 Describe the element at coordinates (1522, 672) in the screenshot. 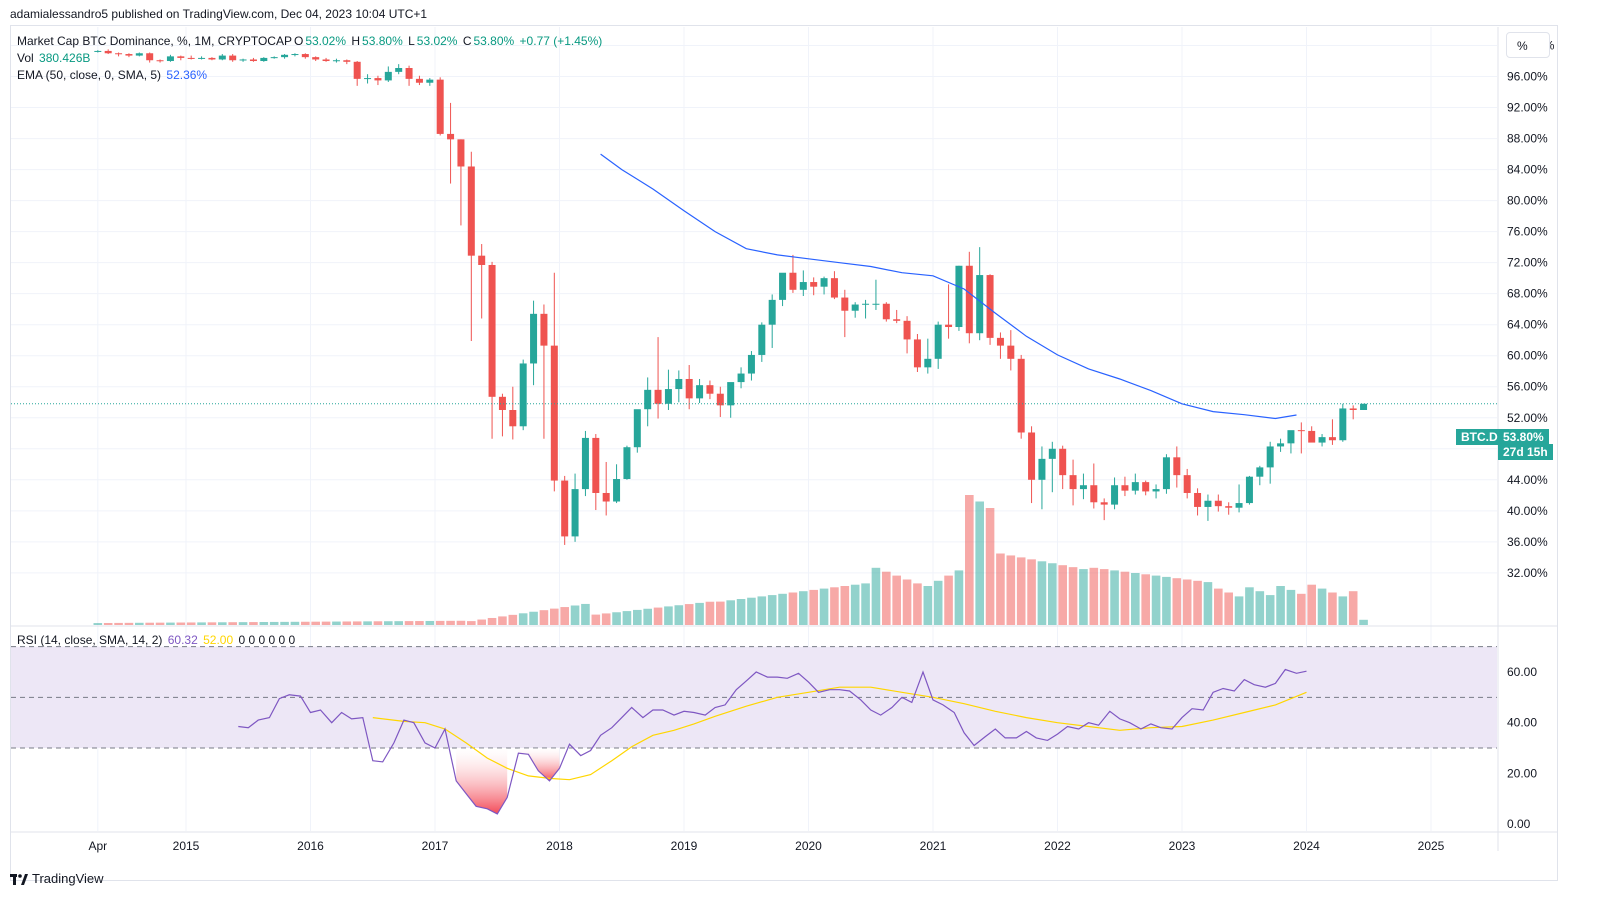

I see `rsi-tick-label: 60.00` at that location.